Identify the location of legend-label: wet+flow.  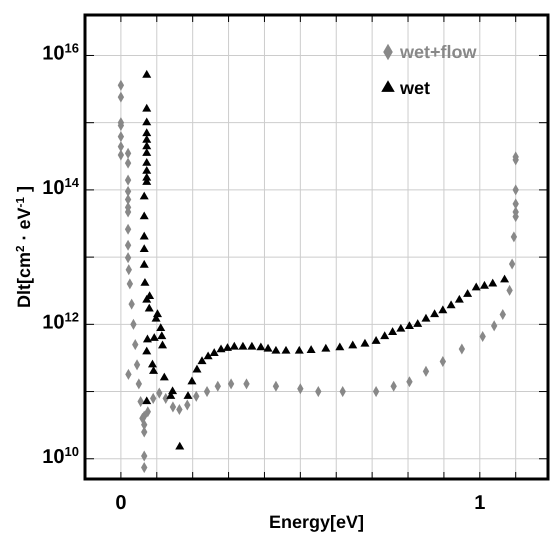
(438, 52).